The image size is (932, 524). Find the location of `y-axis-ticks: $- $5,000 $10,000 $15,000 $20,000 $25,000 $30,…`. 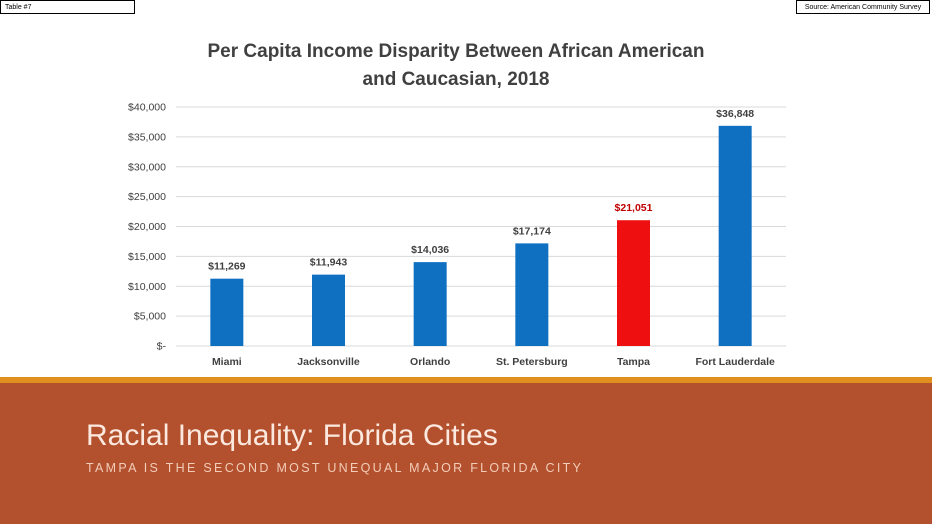

y-axis-ticks: $- $5,000 $10,000 $15,000 $20,000 $25,000 $30,… is located at coordinates (147, 227).